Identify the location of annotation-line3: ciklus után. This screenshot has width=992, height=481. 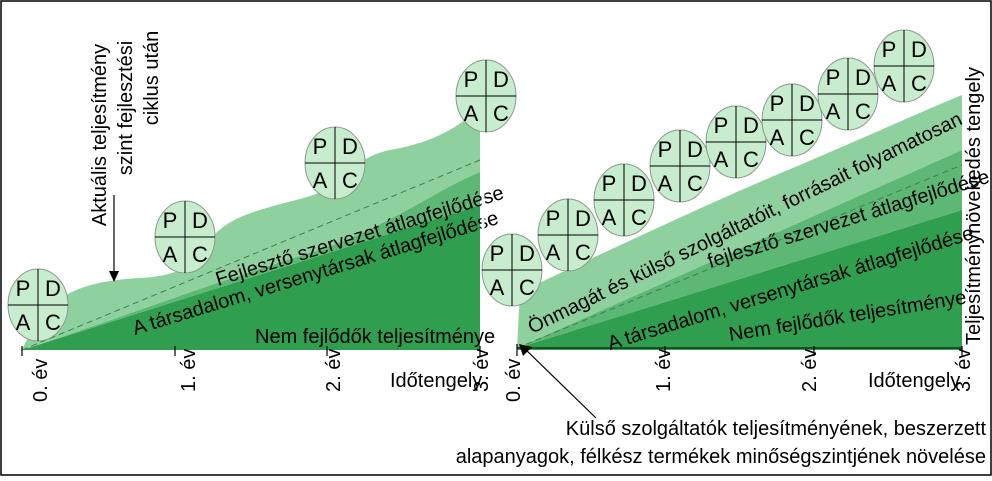
(152, 78).